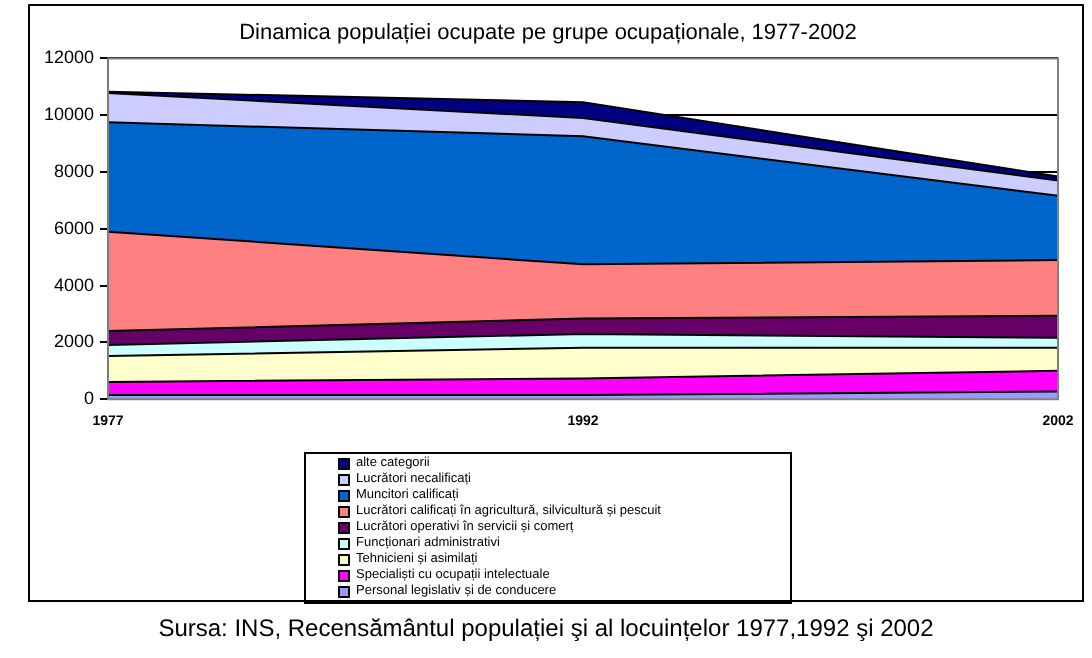 The height and width of the screenshot is (658, 1092). Describe the element at coordinates (546, 628) in the screenshot. I see `text: Sursa: INS, Recensământul populației şi al locuințelor 1977,1992 şi 2002` at that location.